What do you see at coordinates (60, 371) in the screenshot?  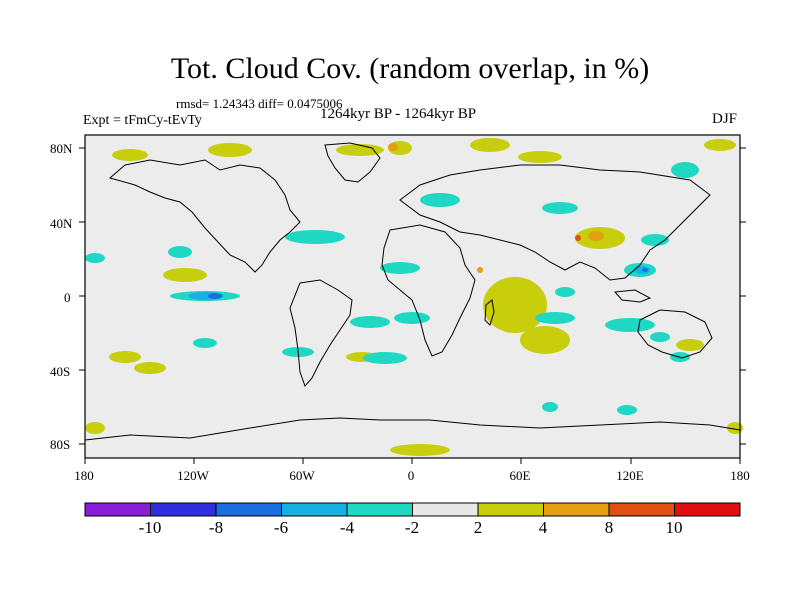 I see `lat-label-40s: 40S` at bounding box center [60, 371].